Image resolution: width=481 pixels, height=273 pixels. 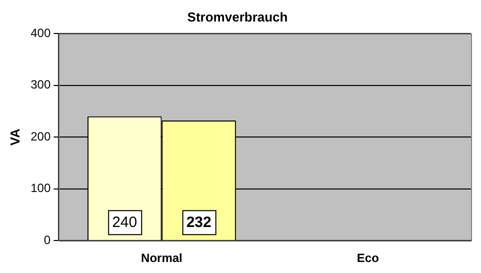 What do you see at coordinates (40, 136) in the screenshot?
I see `y-tick-label: 200` at bounding box center [40, 136].